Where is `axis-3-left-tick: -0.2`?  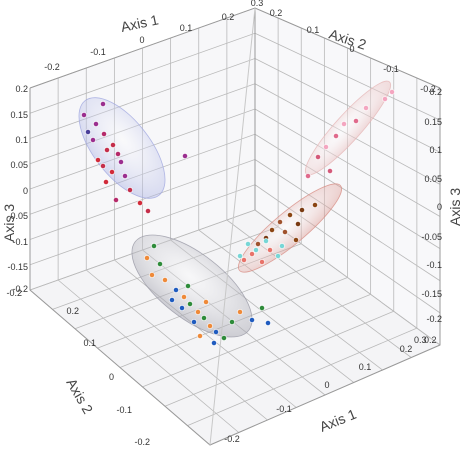 axis-3-left-tick: -0.2 is located at coordinates (20, 289).